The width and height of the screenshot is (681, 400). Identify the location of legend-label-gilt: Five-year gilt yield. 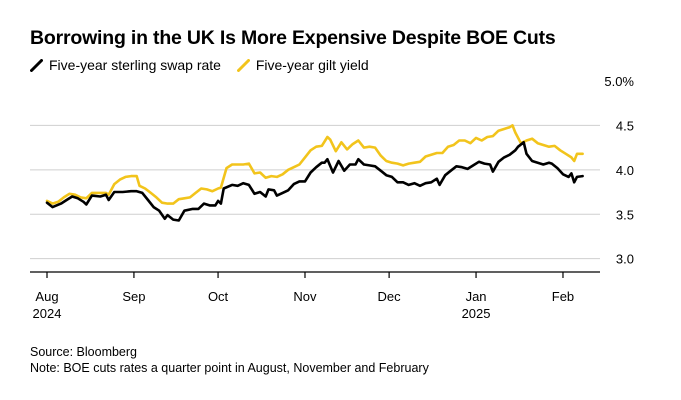
(312, 65).